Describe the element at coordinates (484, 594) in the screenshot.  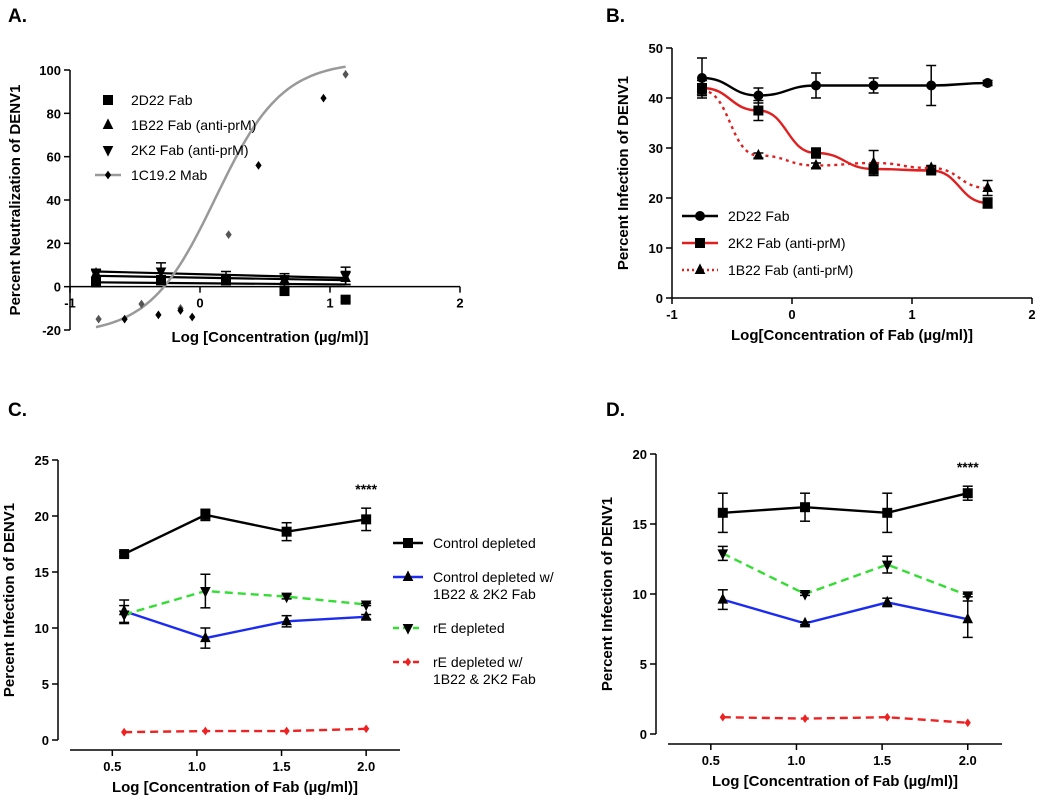
I see `legend-label: 1B22 & 2K2 Fab` at that location.